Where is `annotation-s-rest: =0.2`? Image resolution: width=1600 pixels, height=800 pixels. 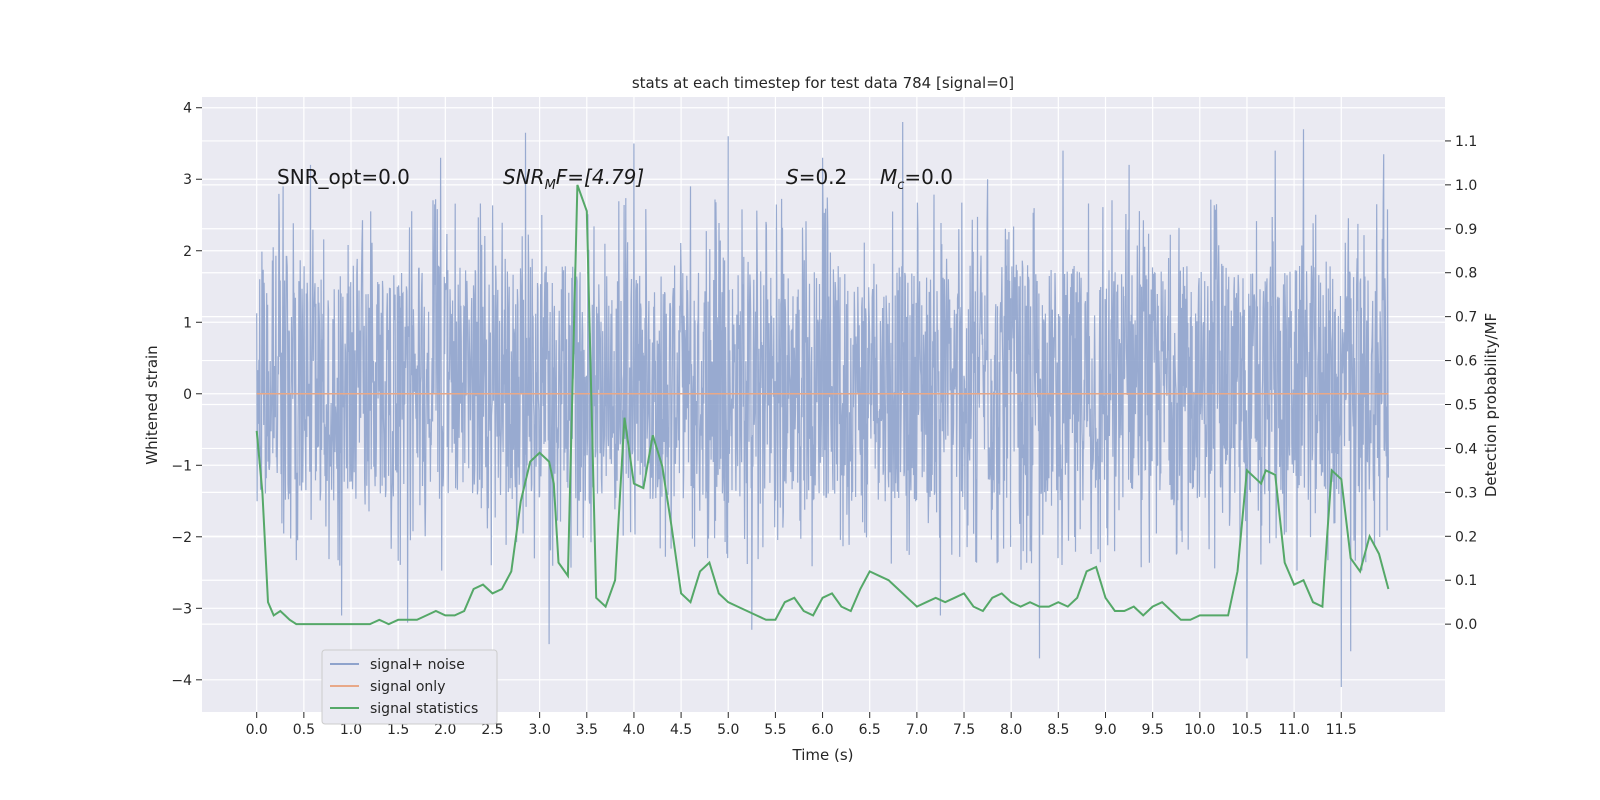
annotation-s-rest: =0.2 is located at coordinates (823, 177).